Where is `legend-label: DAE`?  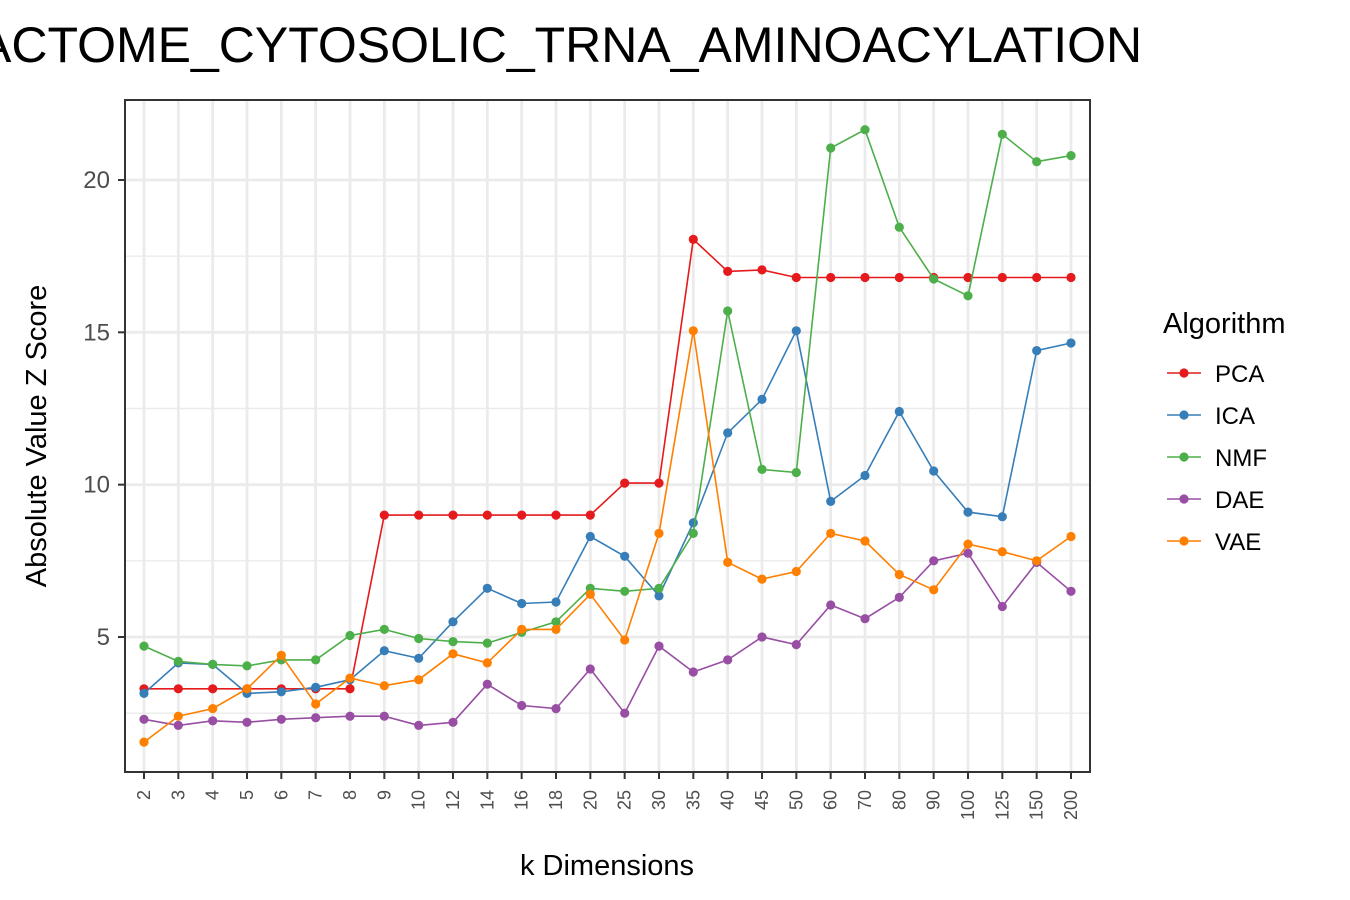 legend-label: DAE is located at coordinates (1239, 500).